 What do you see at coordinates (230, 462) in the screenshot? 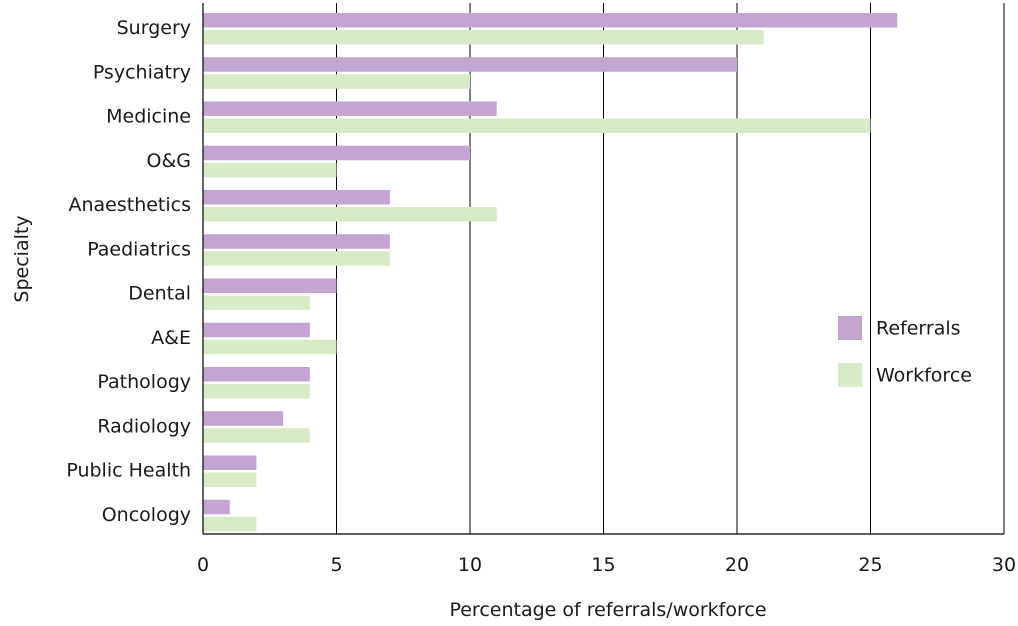
I see `bar-referrals-public-health` at bounding box center [230, 462].